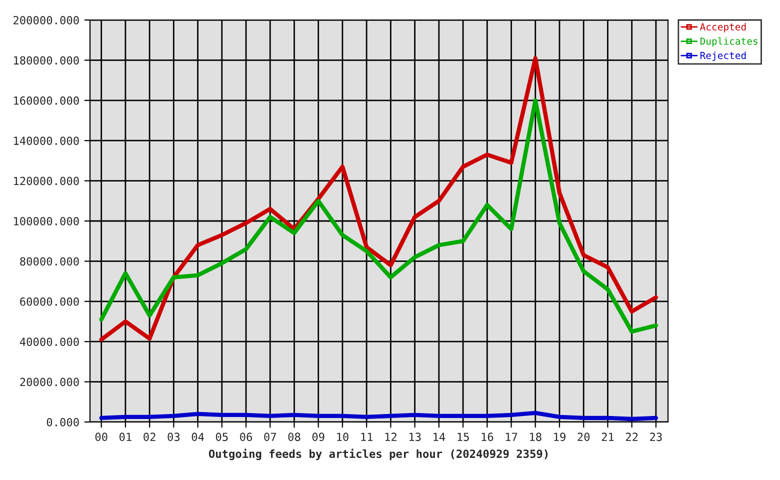 This screenshot has height=480, width=780. Describe the element at coordinates (723, 57) in the screenshot. I see `legend-label: Rejected` at that location.